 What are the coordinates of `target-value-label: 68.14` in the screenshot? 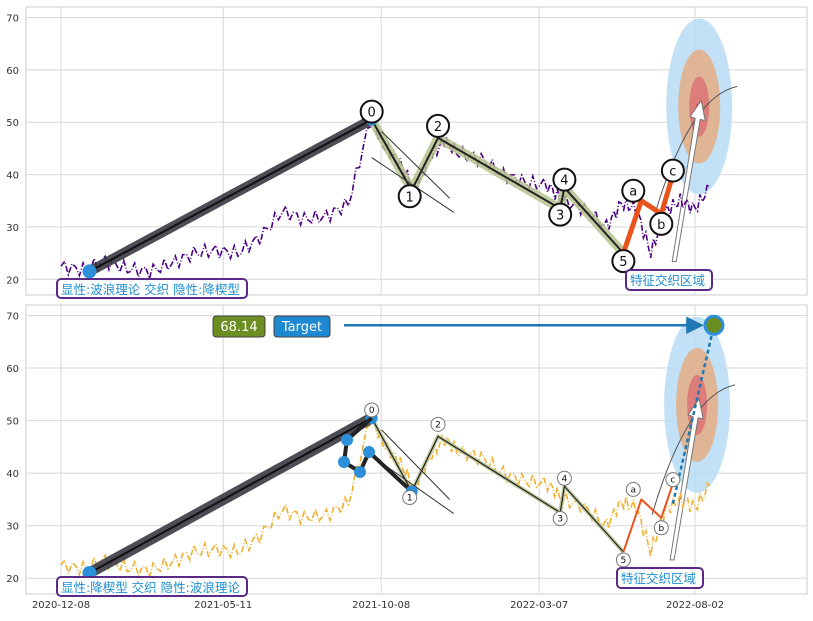 It's located at (238, 327).